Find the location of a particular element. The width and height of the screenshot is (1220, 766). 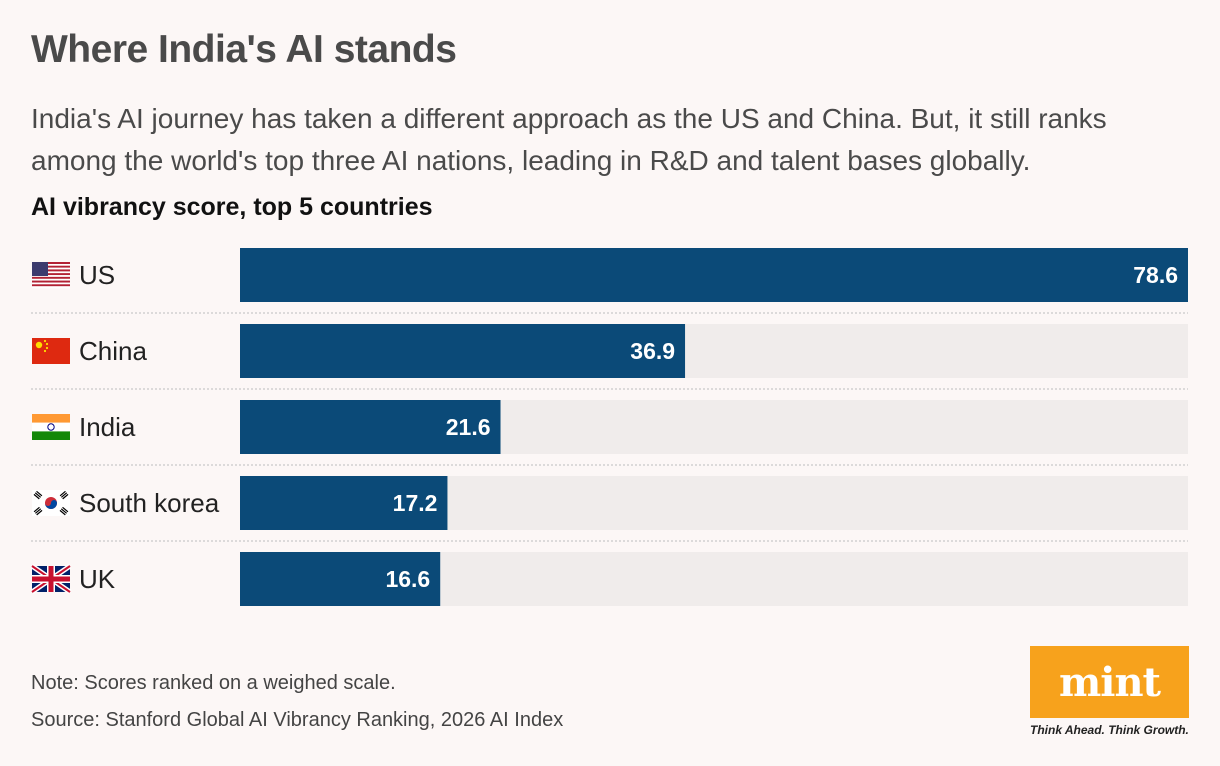

chart-title: Where India's AI stands is located at coordinates (244, 49).